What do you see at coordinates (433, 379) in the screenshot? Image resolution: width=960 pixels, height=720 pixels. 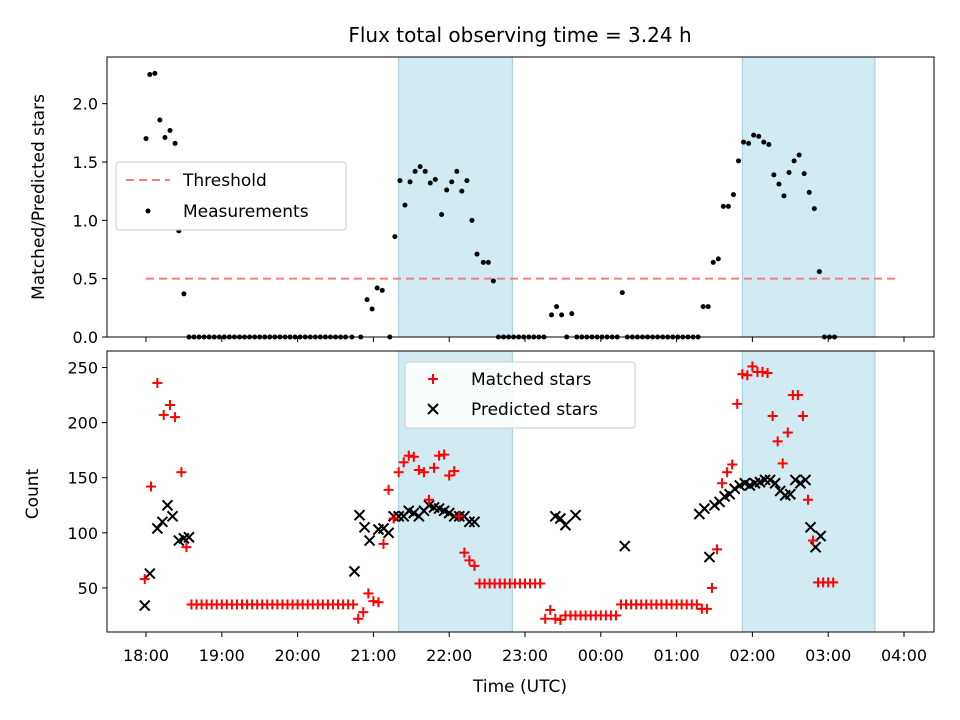 I see `legend-matched-swatch` at bounding box center [433, 379].